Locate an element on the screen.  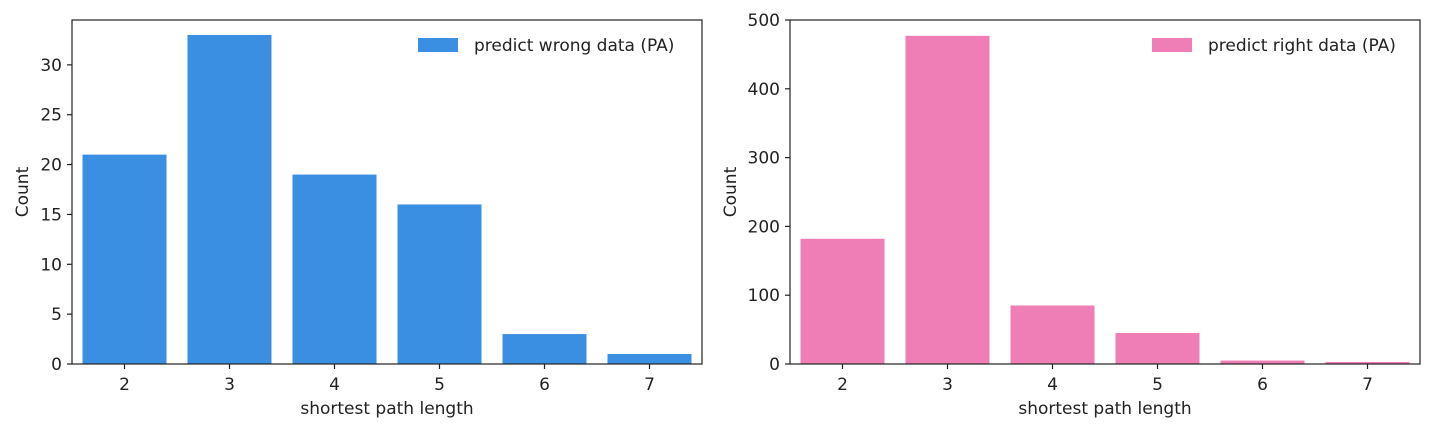
y-tick-label: 20 is located at coordinates (51, 166).